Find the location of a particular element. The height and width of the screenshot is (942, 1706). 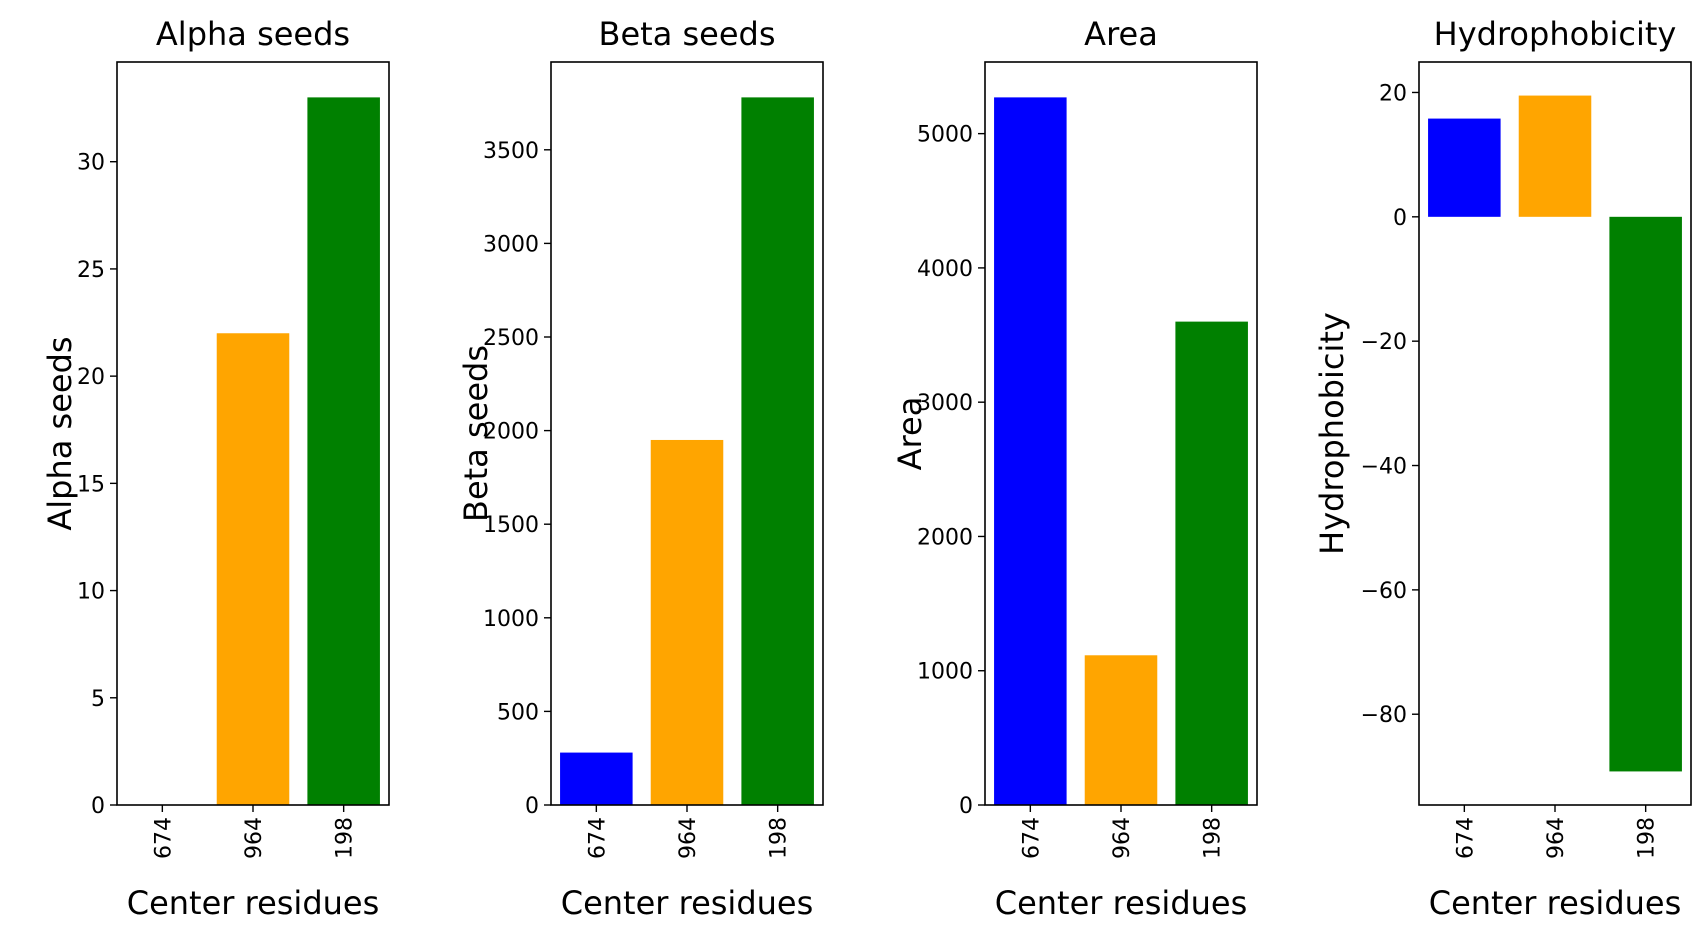

y-axis-label: Beta seeds is located at coordinates (476, 433).